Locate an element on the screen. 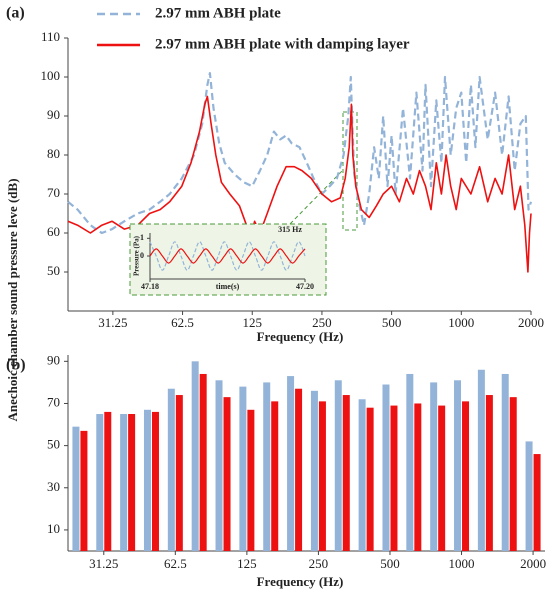 This screenshot has width=550, height=597. legend-label: 2.97 mm ABH plate is located at coordinates (218, 13).